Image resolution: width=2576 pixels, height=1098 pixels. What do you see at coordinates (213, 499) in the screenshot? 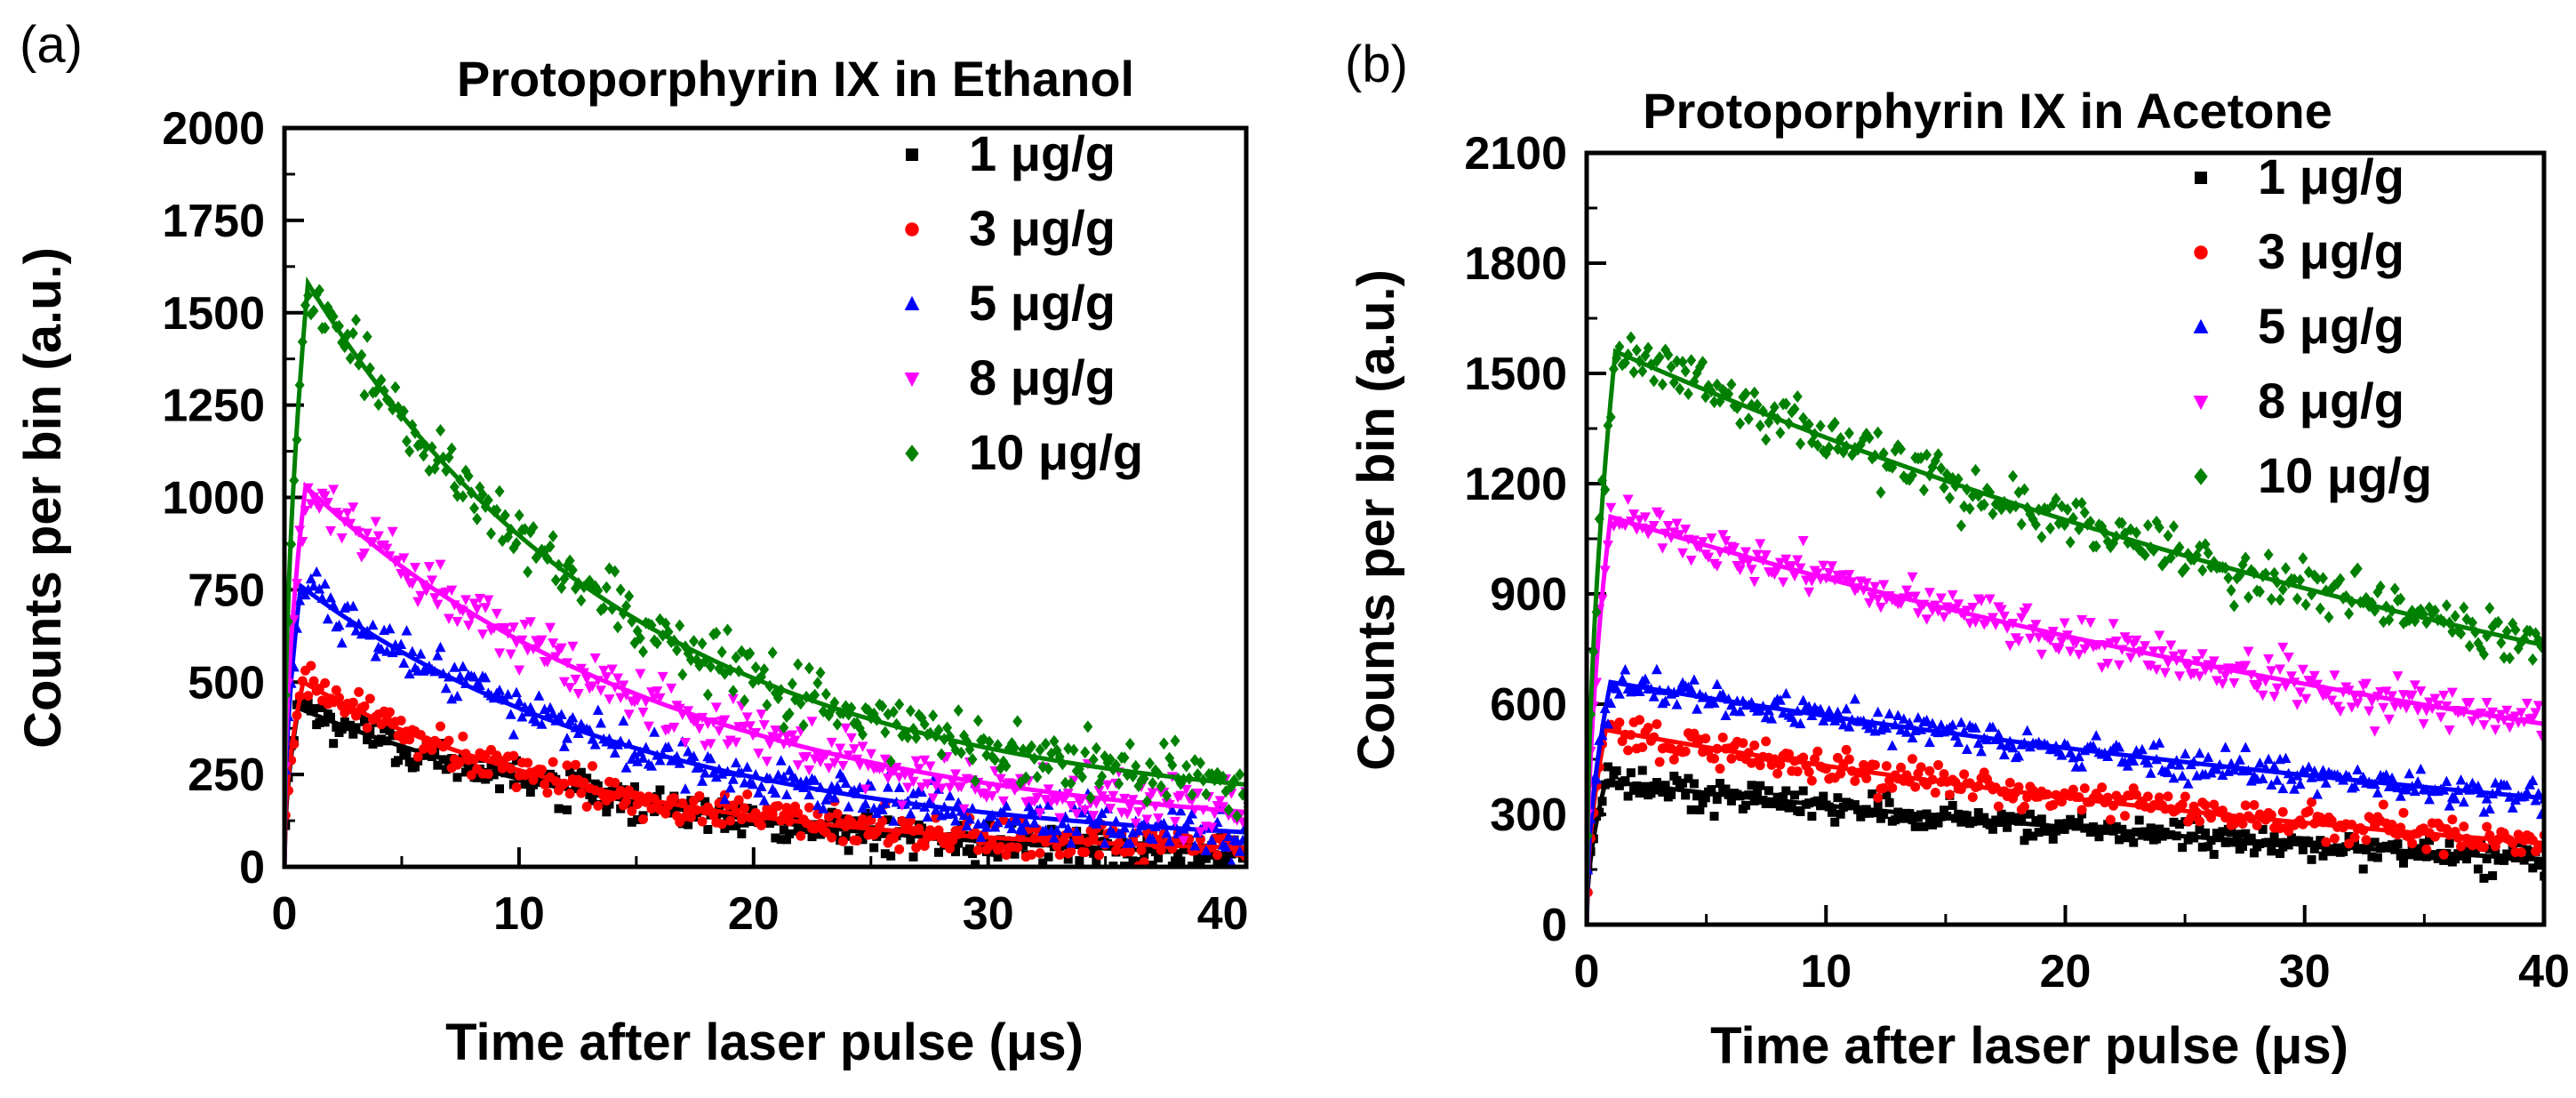
I see `y-tick-label: 1000` at bounding box center [213, 499].